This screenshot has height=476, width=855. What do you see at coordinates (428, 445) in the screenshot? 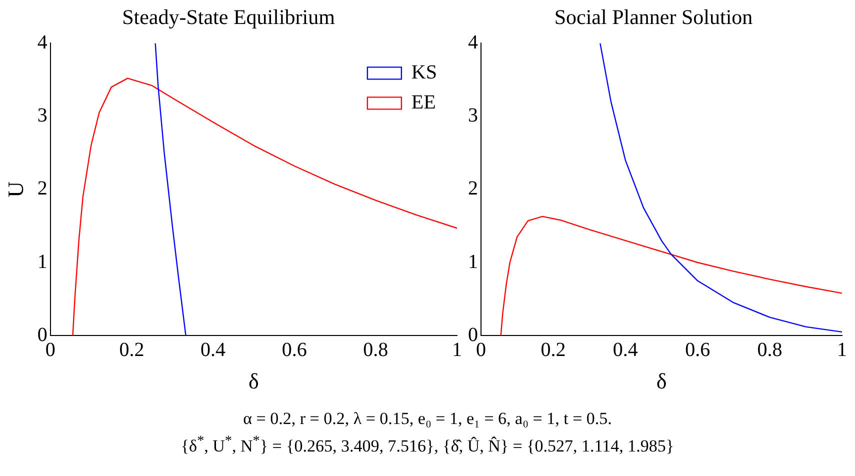
I see `text: {δ$^{*}$, U$^{*}$, N$^{*}$} = {0.265, 3.409, 7.516}, {δ̂, Û, N̂} = {0.527, 1.114, 1.985}` at bounding box center [428, 445].